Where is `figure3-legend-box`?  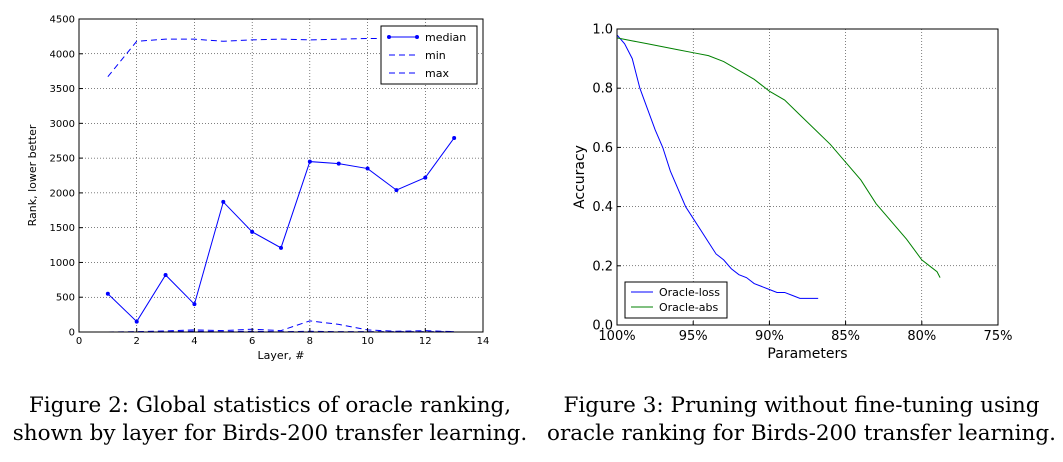 figure3-legend-box is located at coordinates (676, 300).